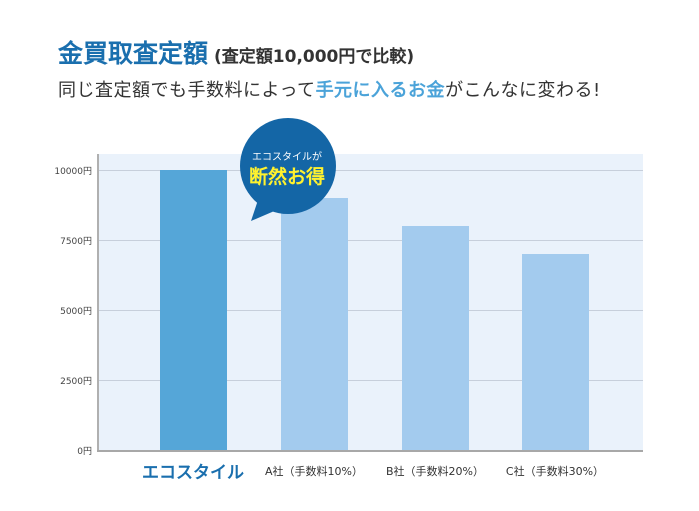 The height and width of the screenshot is (511, 699). What do you see at coordinates (84, 452) in the screenshot?
I see `y-tick-label: 0円` at bounding box center [84, 452].